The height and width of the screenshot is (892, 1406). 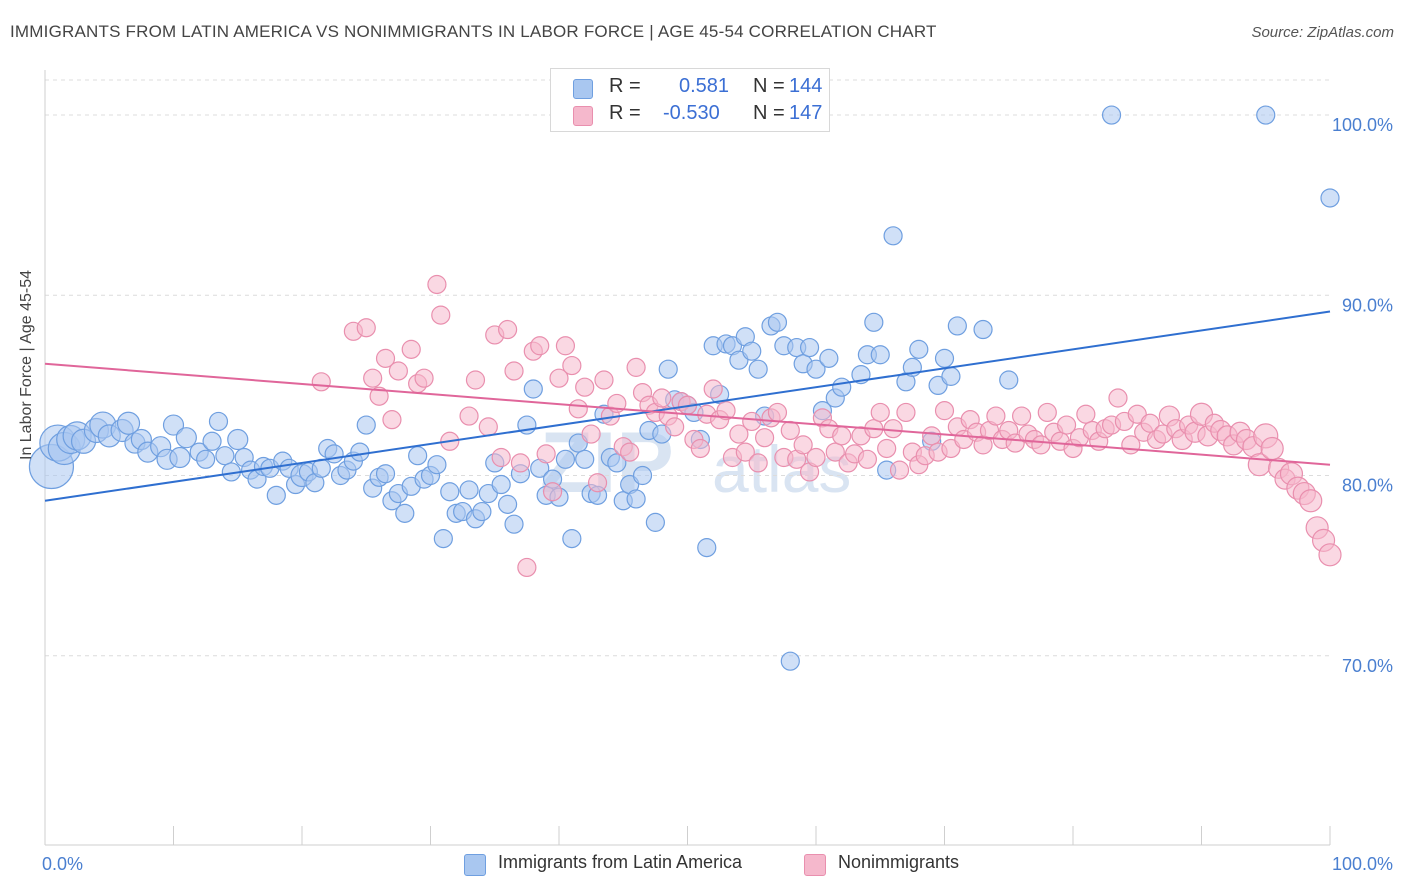 What do you see at coordinates (1367, 486) in the screenshot?
I see `y-tick-label: 80.0%` at bounding box center [1367, 486].